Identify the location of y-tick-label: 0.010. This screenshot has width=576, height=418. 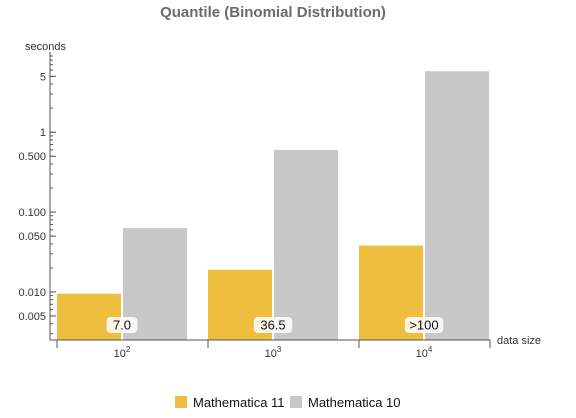
(32, 293).